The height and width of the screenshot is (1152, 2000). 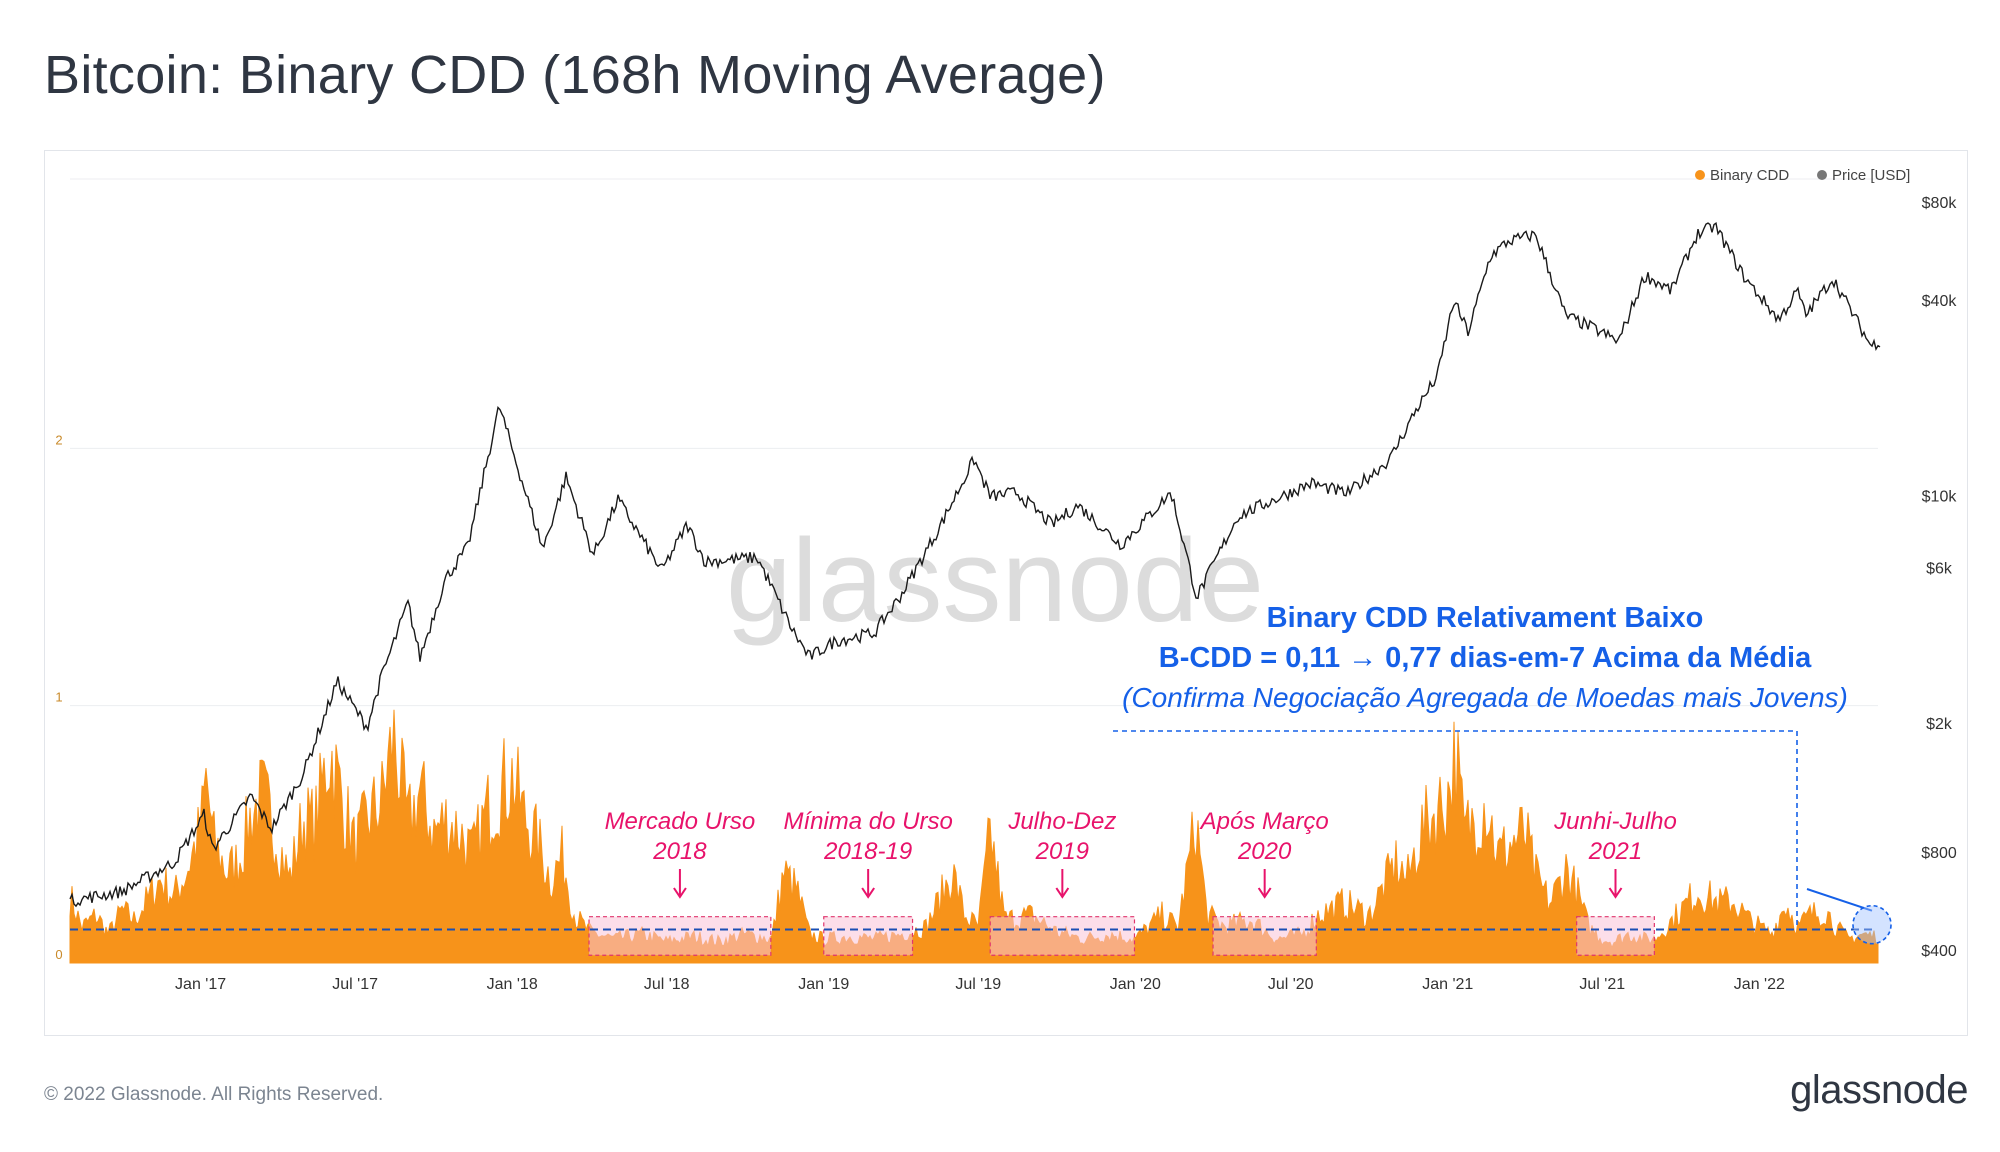 I want to click on x-tick-label: Jul '21, so click(x=1602, y=984).